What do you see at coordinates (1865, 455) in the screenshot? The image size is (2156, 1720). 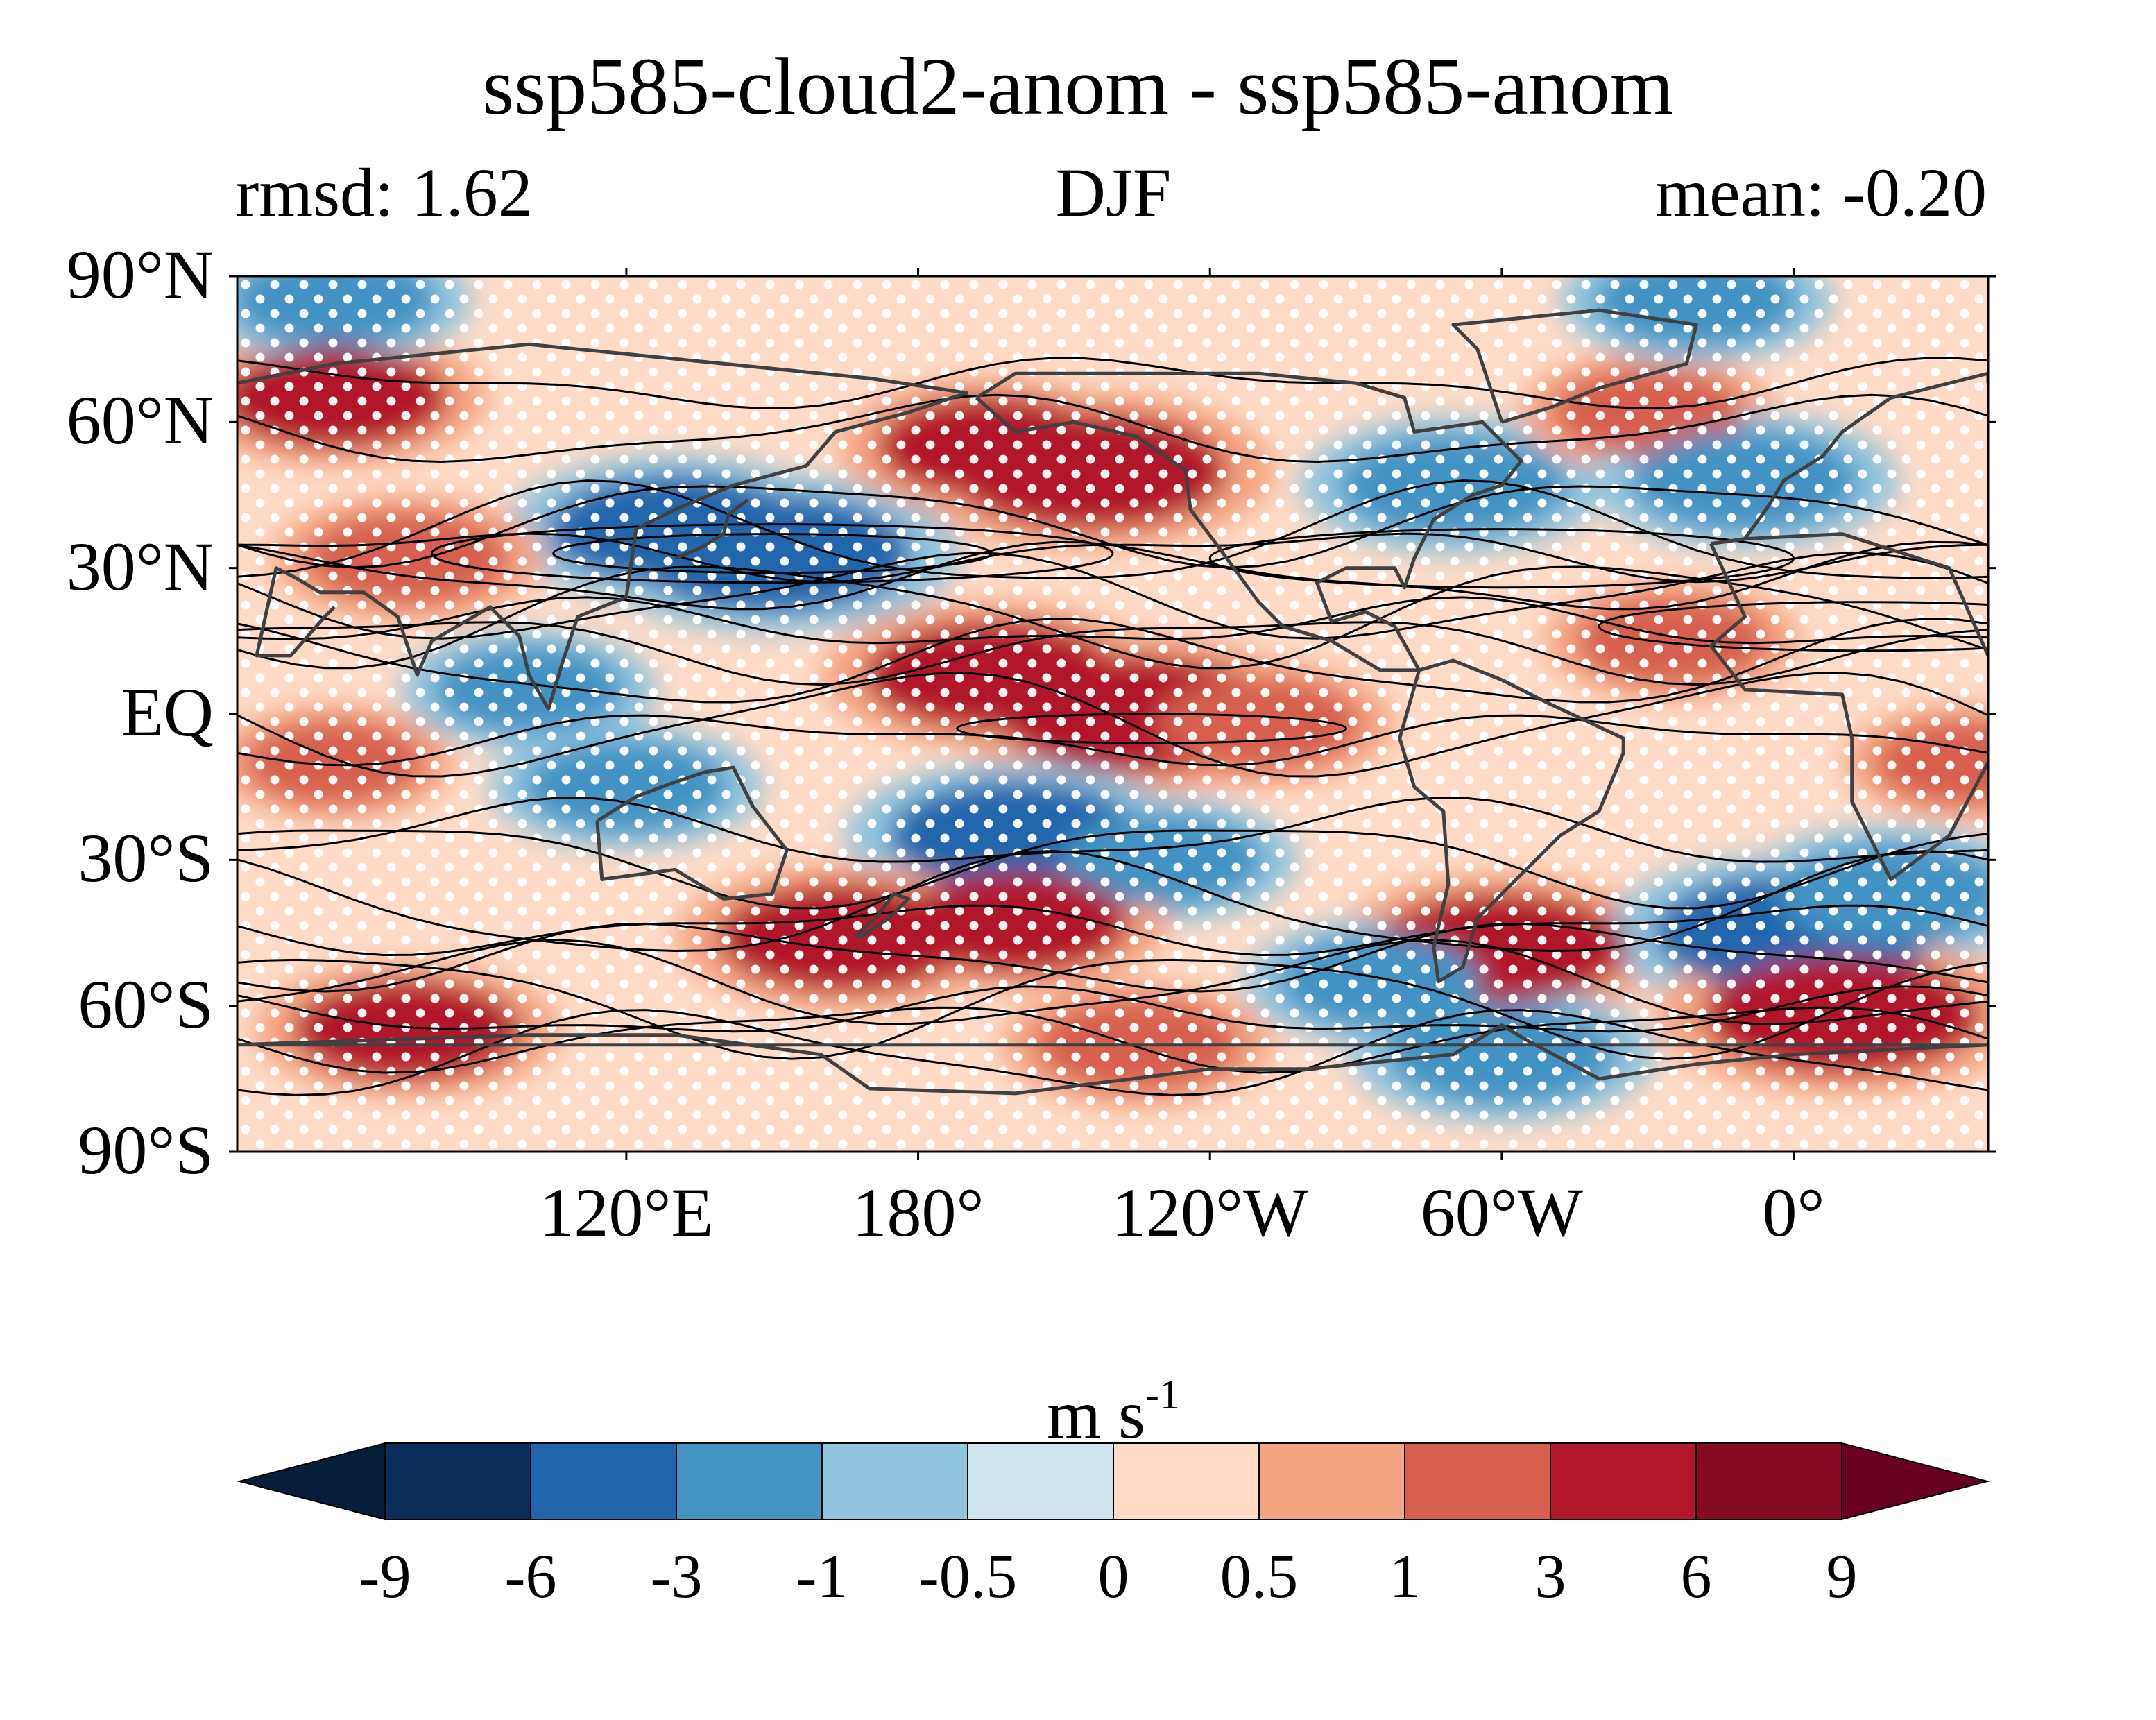 I see `europe-asia-coast` at bounding box center [1865, 455].